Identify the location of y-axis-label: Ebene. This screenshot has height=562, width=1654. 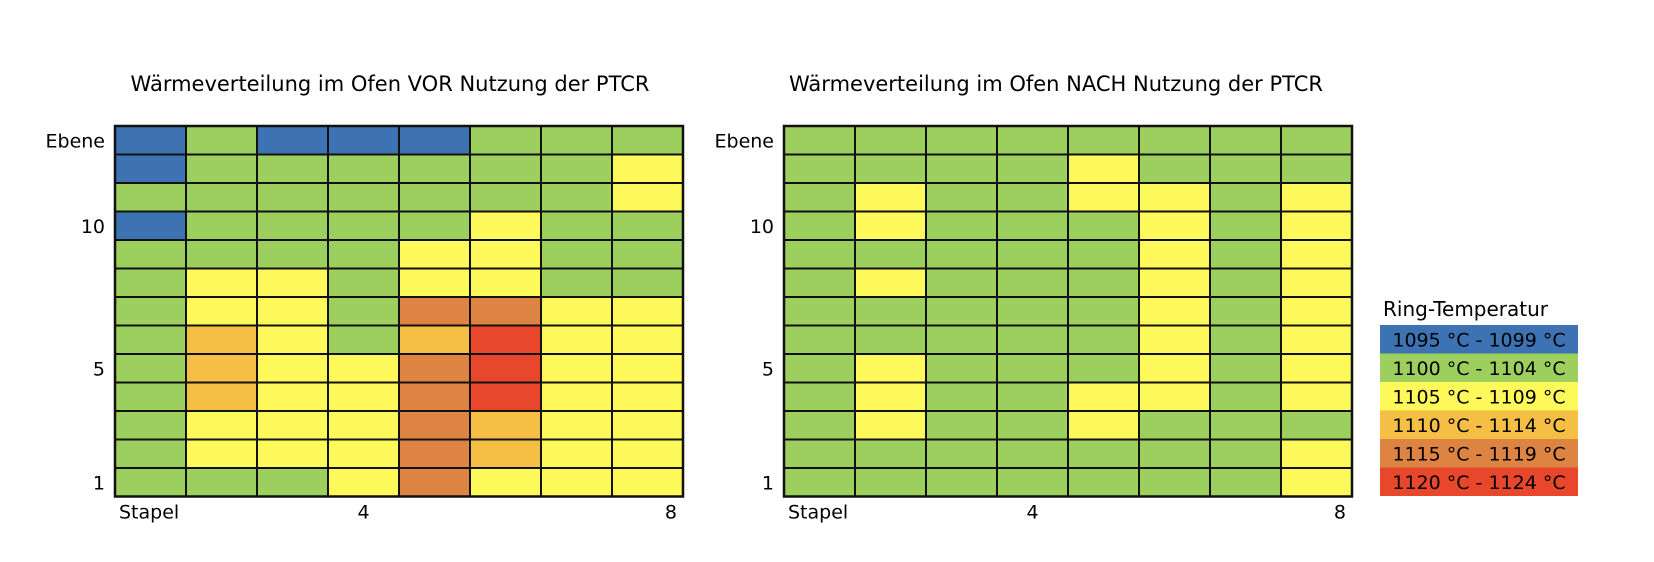
(76, 141).